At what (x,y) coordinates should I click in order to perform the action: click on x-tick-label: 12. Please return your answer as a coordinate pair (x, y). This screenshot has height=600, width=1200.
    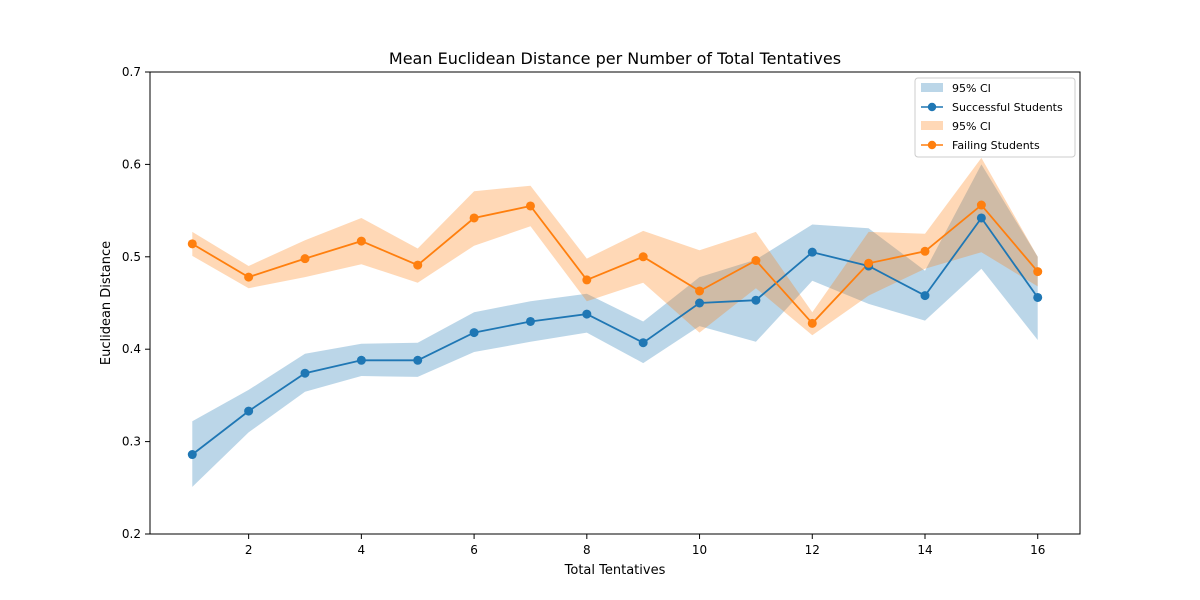
    Looking at the image, I should click on (812, 550).